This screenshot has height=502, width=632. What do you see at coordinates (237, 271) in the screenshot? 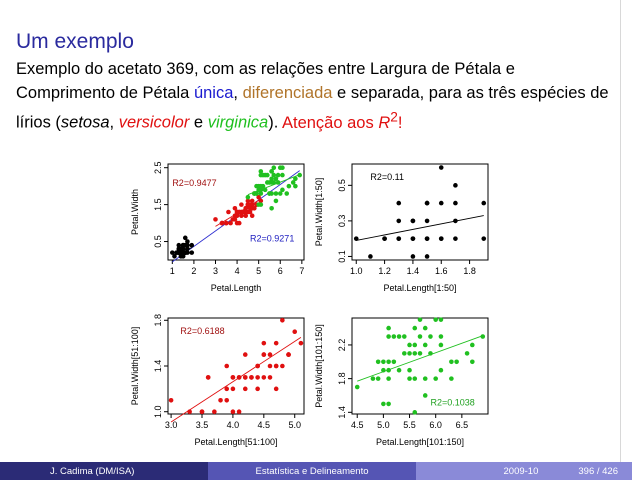
I see `x-tick-label: 4` at bounding box center [237, 271].